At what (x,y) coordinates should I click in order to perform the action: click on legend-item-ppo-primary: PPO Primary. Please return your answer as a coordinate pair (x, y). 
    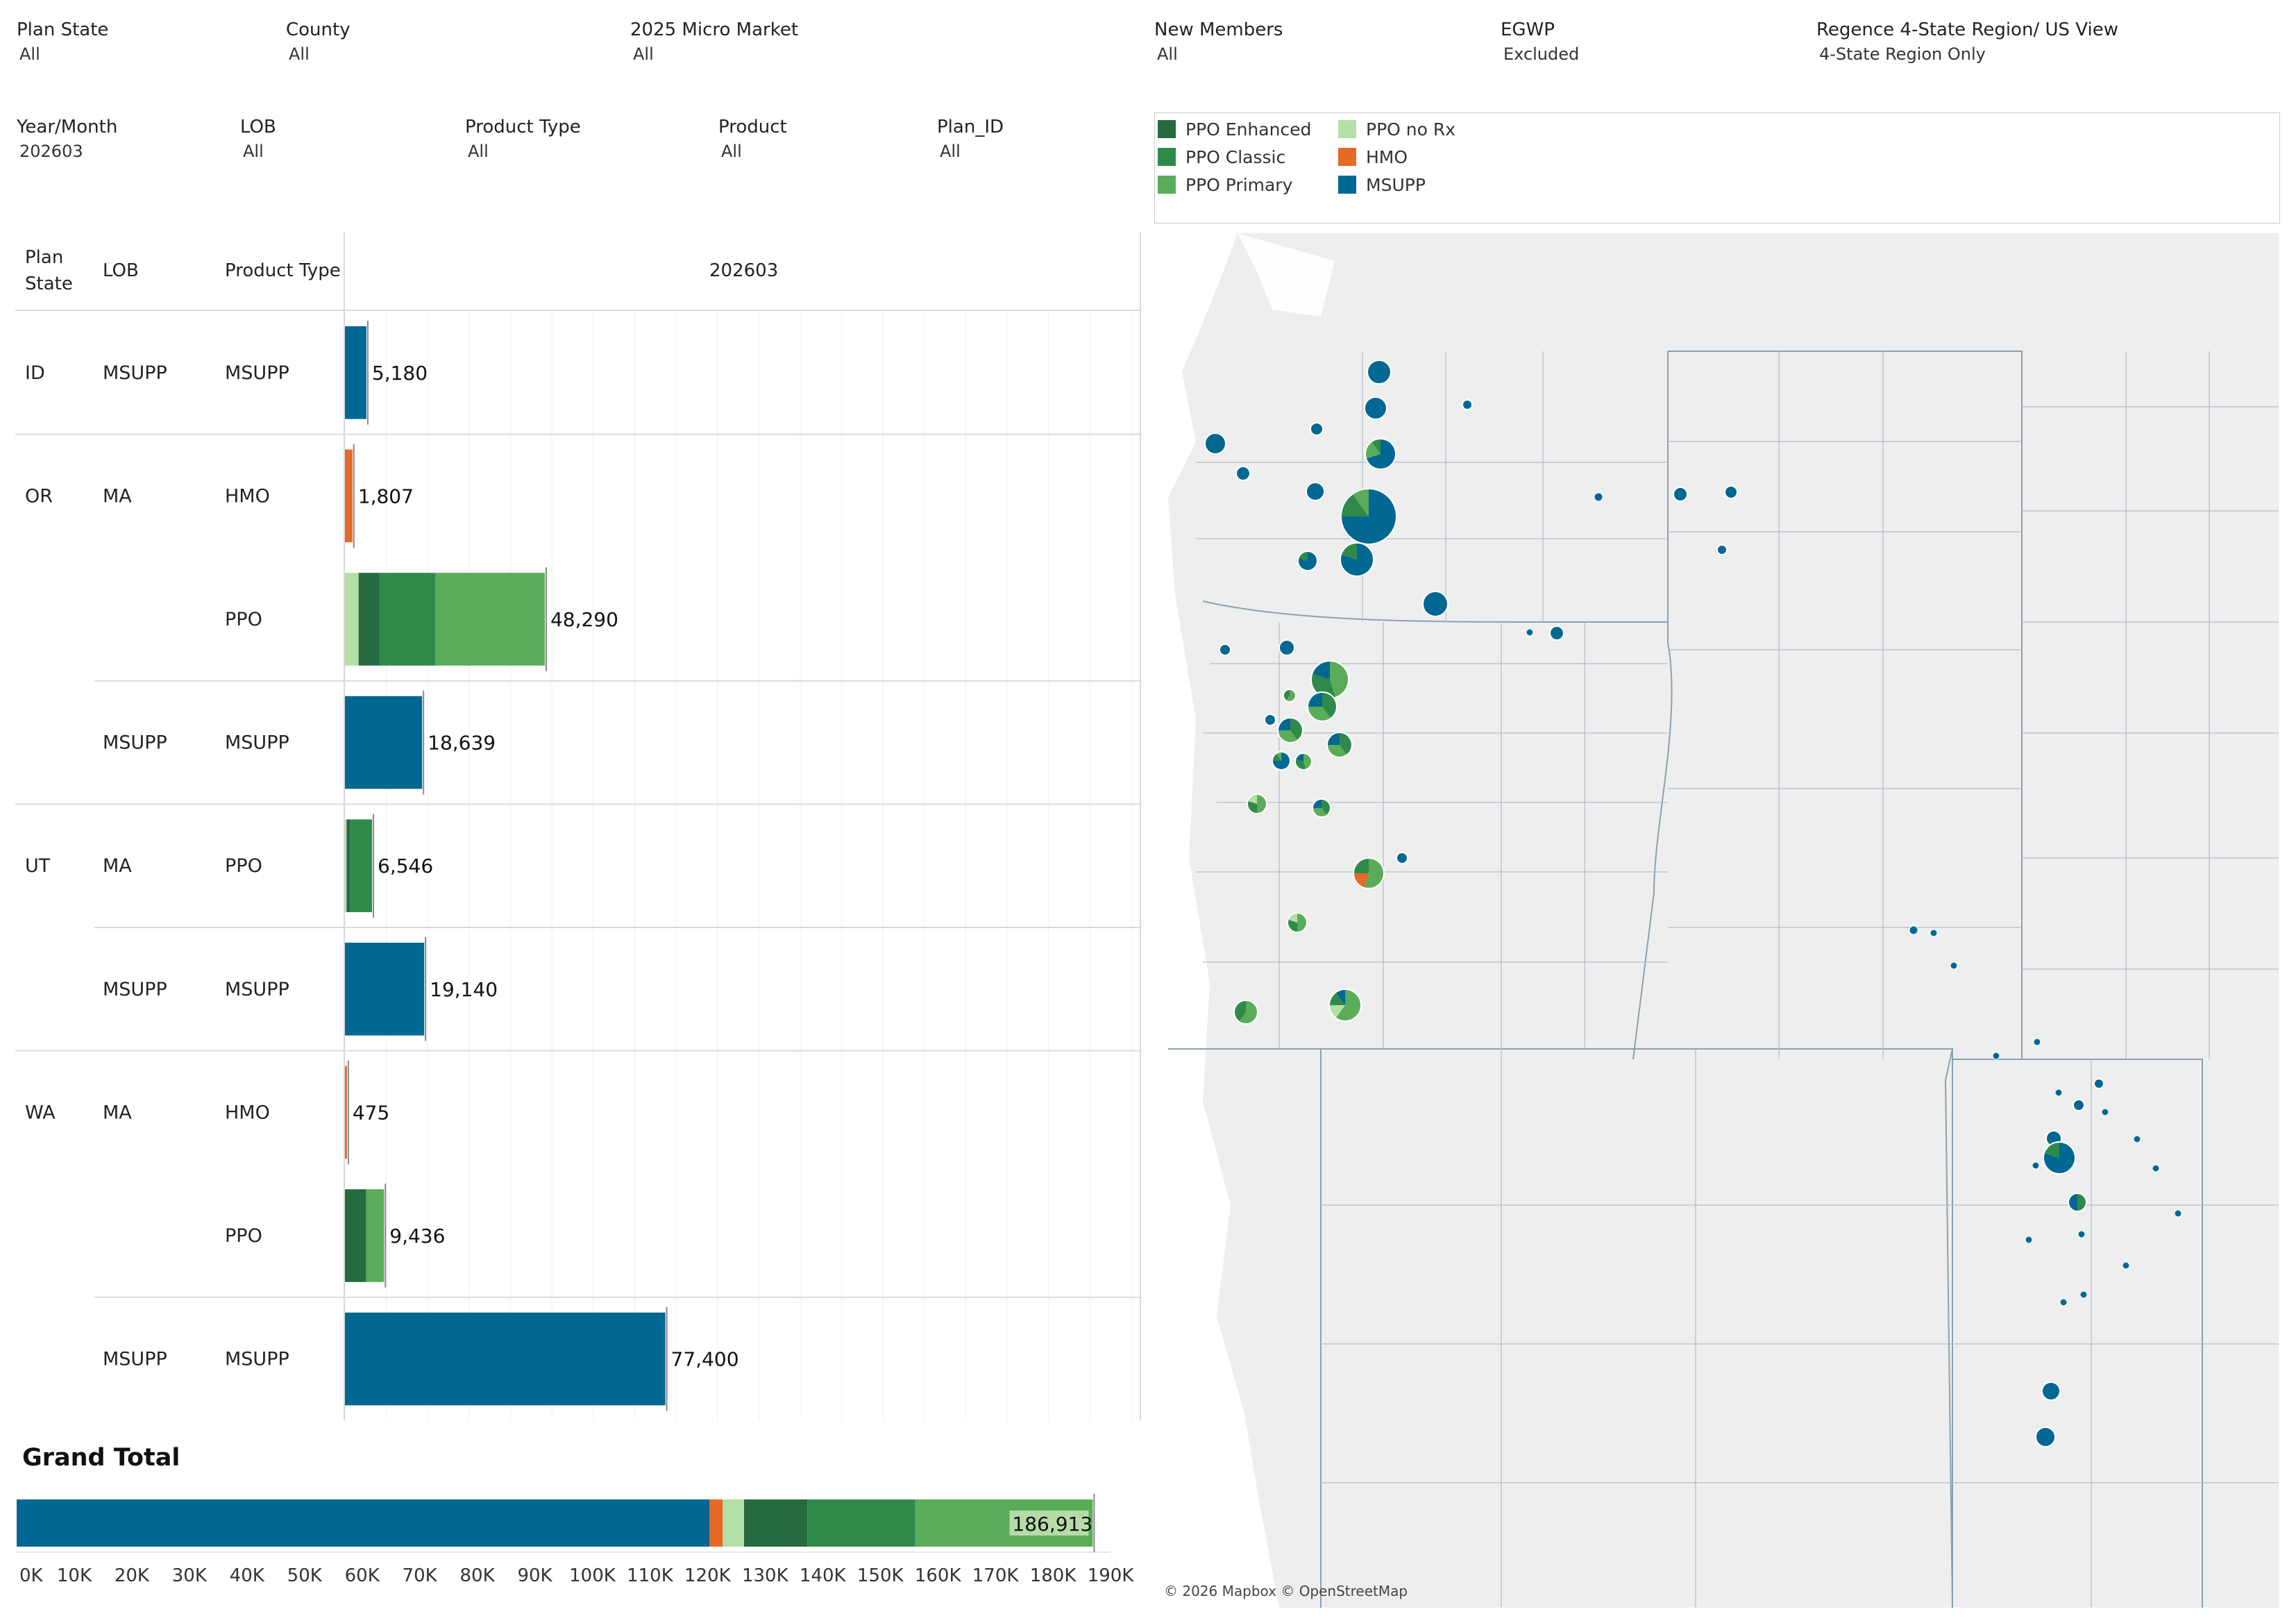
    Looking at the image, I should click on (1248, 185).